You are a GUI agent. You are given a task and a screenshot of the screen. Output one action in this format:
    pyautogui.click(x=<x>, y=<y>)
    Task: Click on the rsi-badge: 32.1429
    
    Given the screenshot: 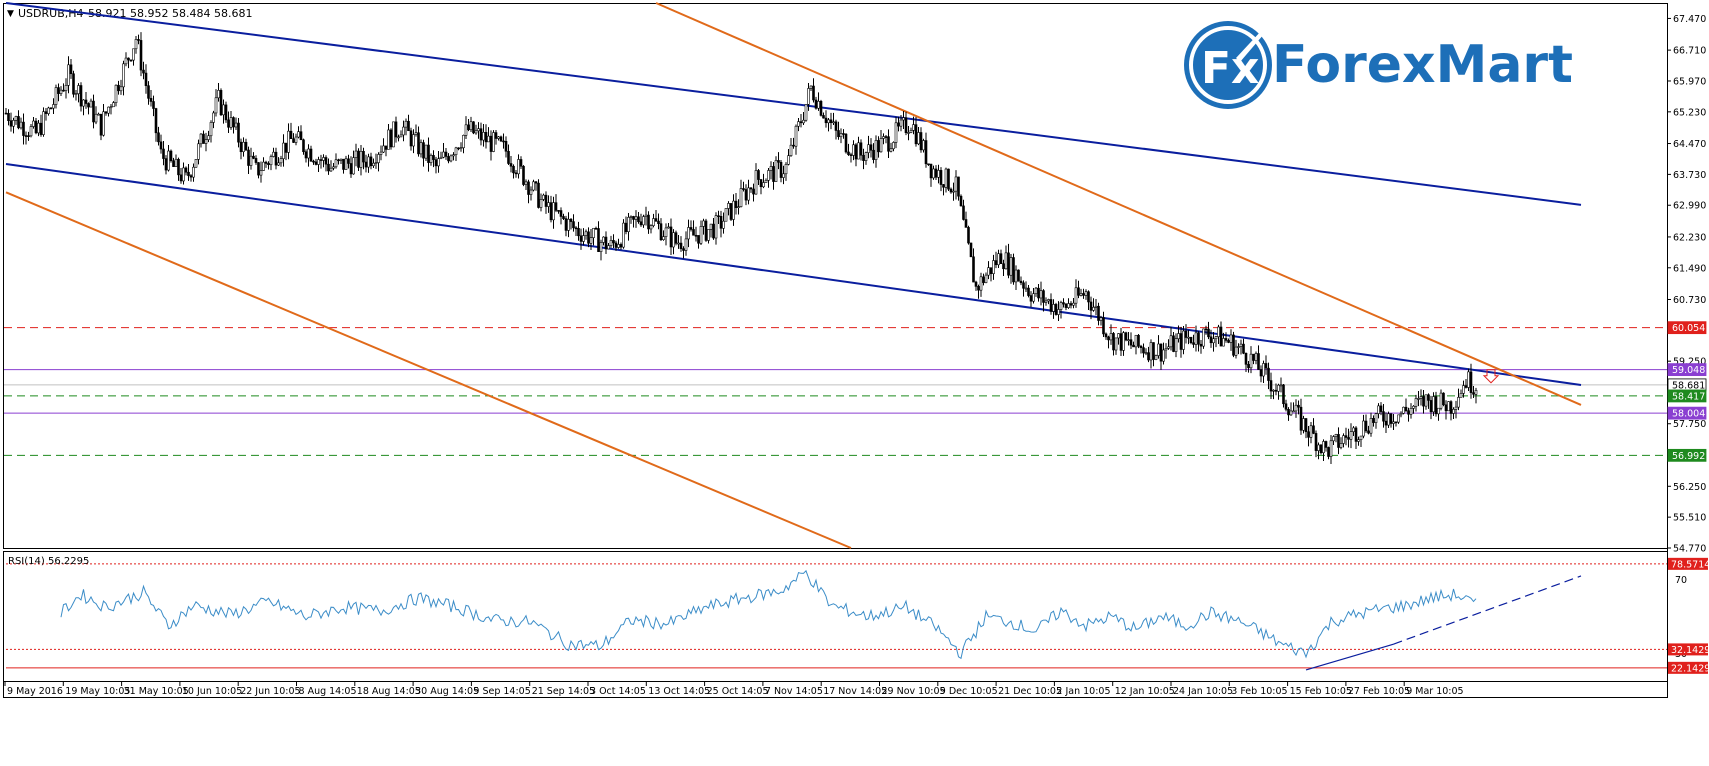 What is the action you would take?
    pyautogui.click(x=1688, y=649)
    